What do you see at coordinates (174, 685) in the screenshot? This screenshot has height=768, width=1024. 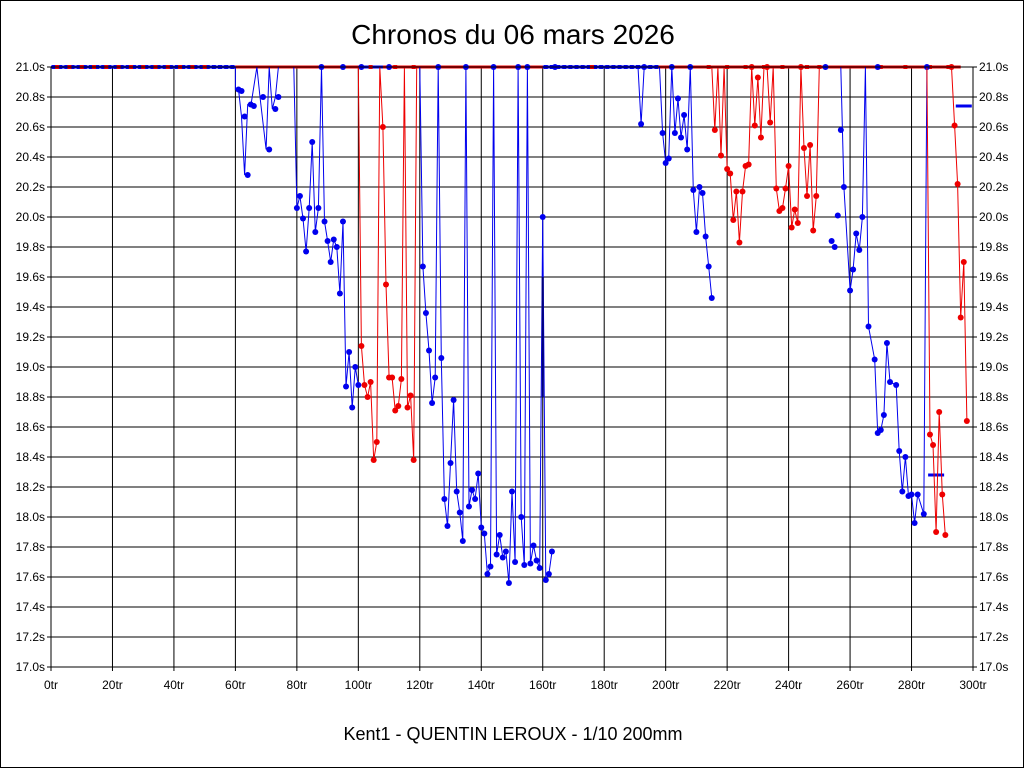 I see `x-tick-label: 40tr` at bounding box center [174, 685].